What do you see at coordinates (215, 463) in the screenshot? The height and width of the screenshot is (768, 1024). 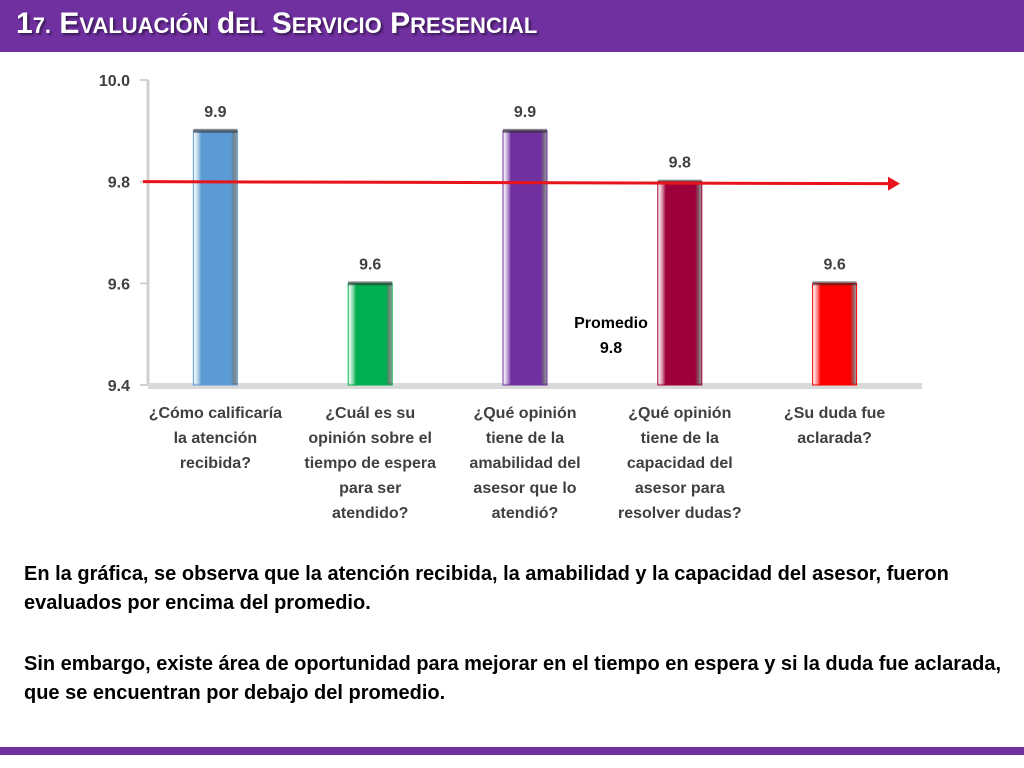 I see `x-tick-label: recibida?` at bounding box center [215, 463].